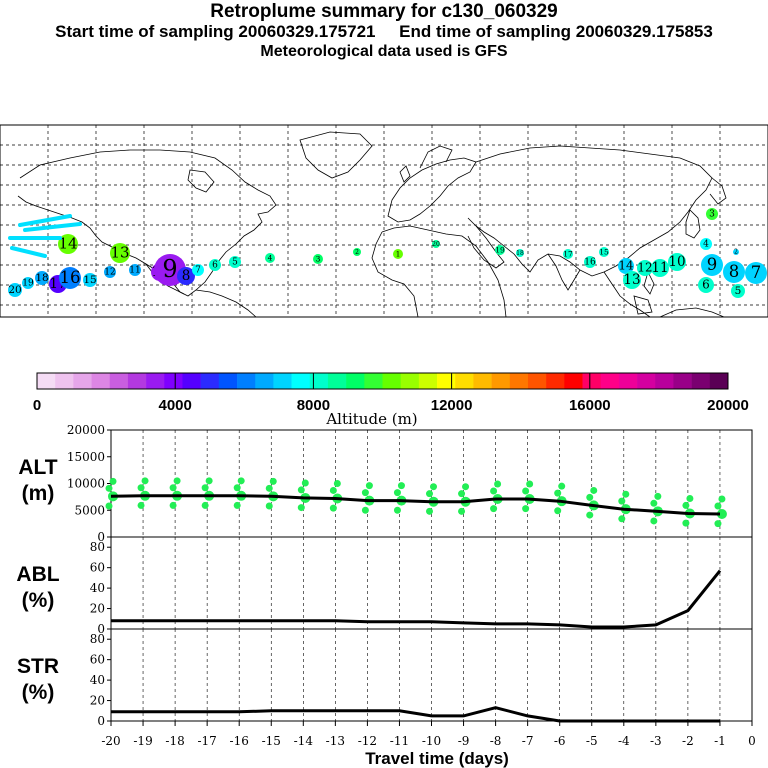  I want to click on coast-greenland, so click(336, 155).